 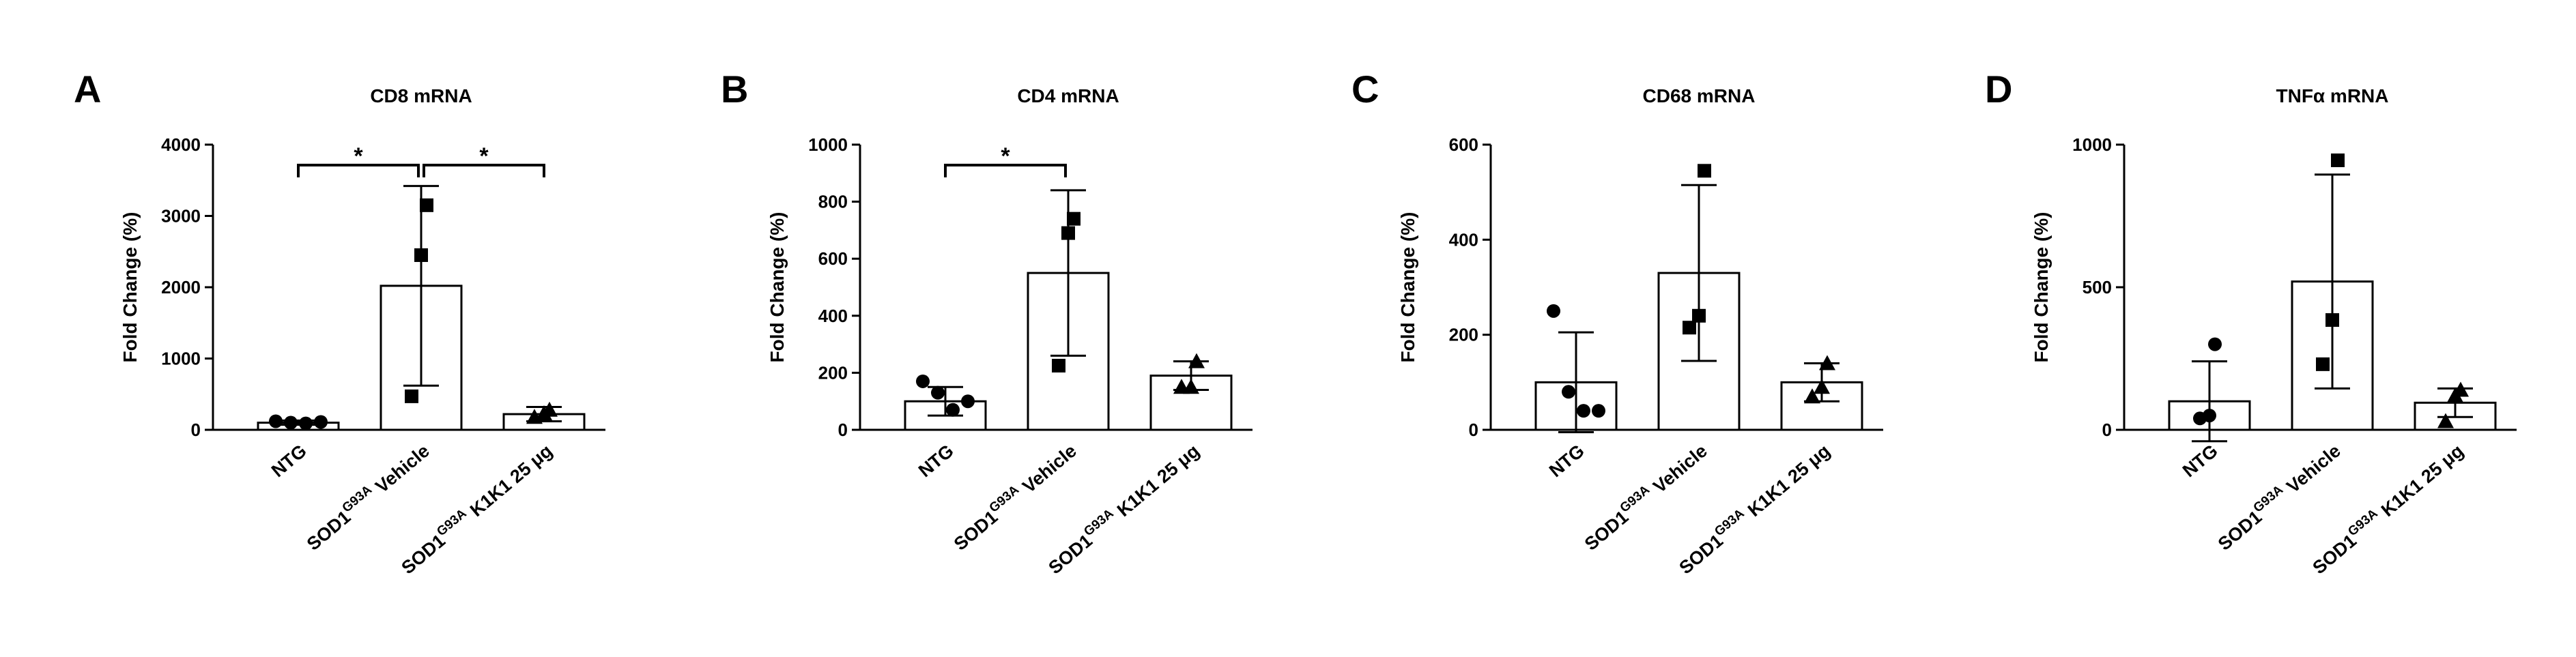 I want to click on chart-title: CD8 mRNA, so click(x=421, y=95).